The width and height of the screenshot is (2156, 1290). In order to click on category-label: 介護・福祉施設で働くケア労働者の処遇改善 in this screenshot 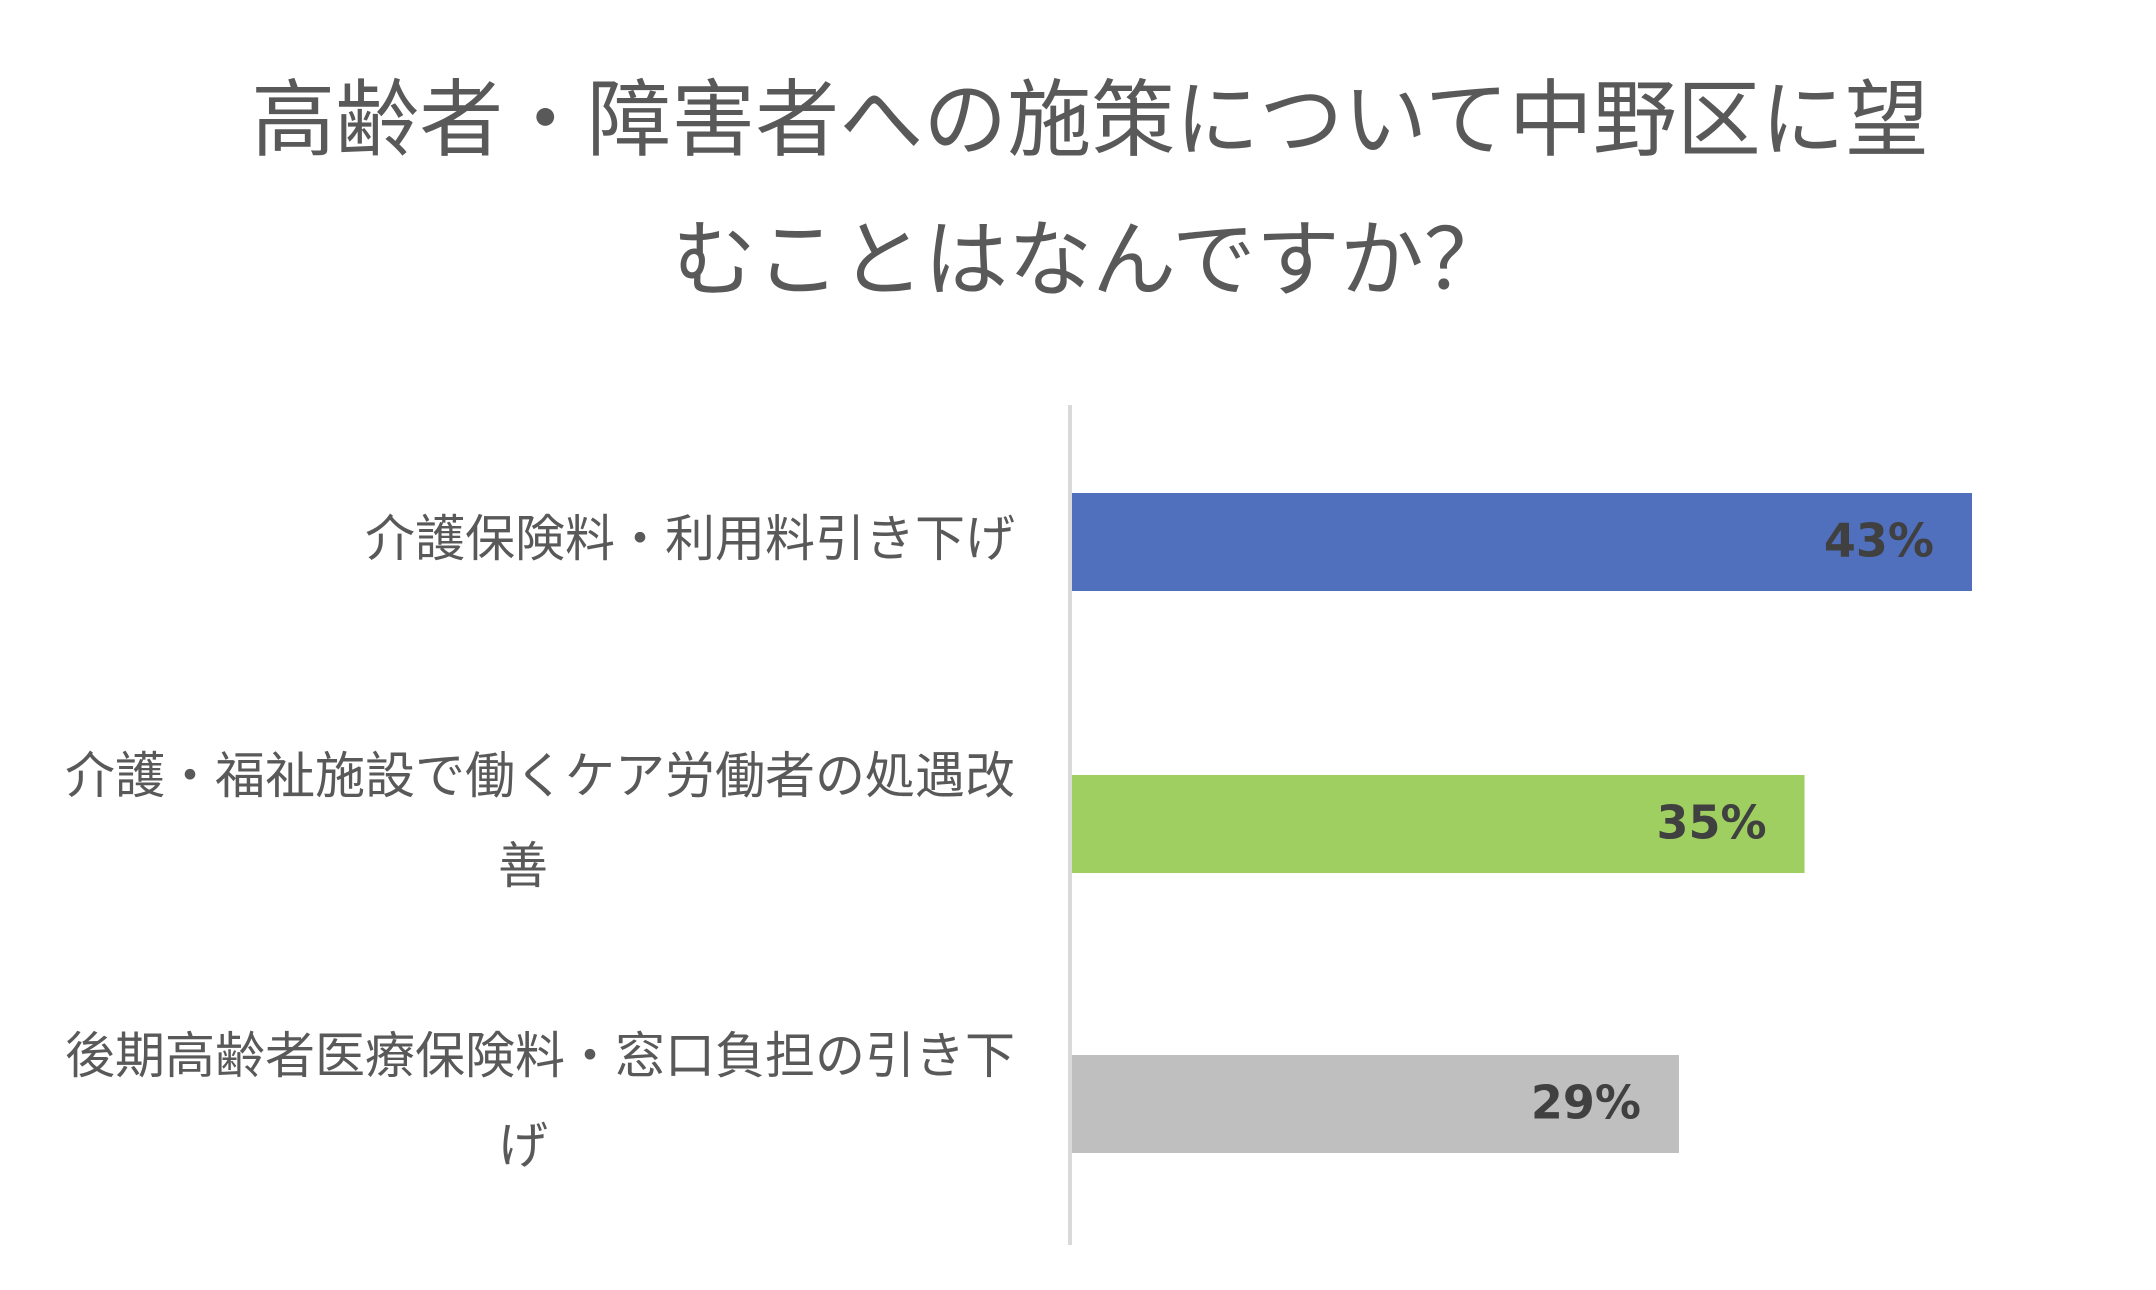, I will do `click(540, 821)`.